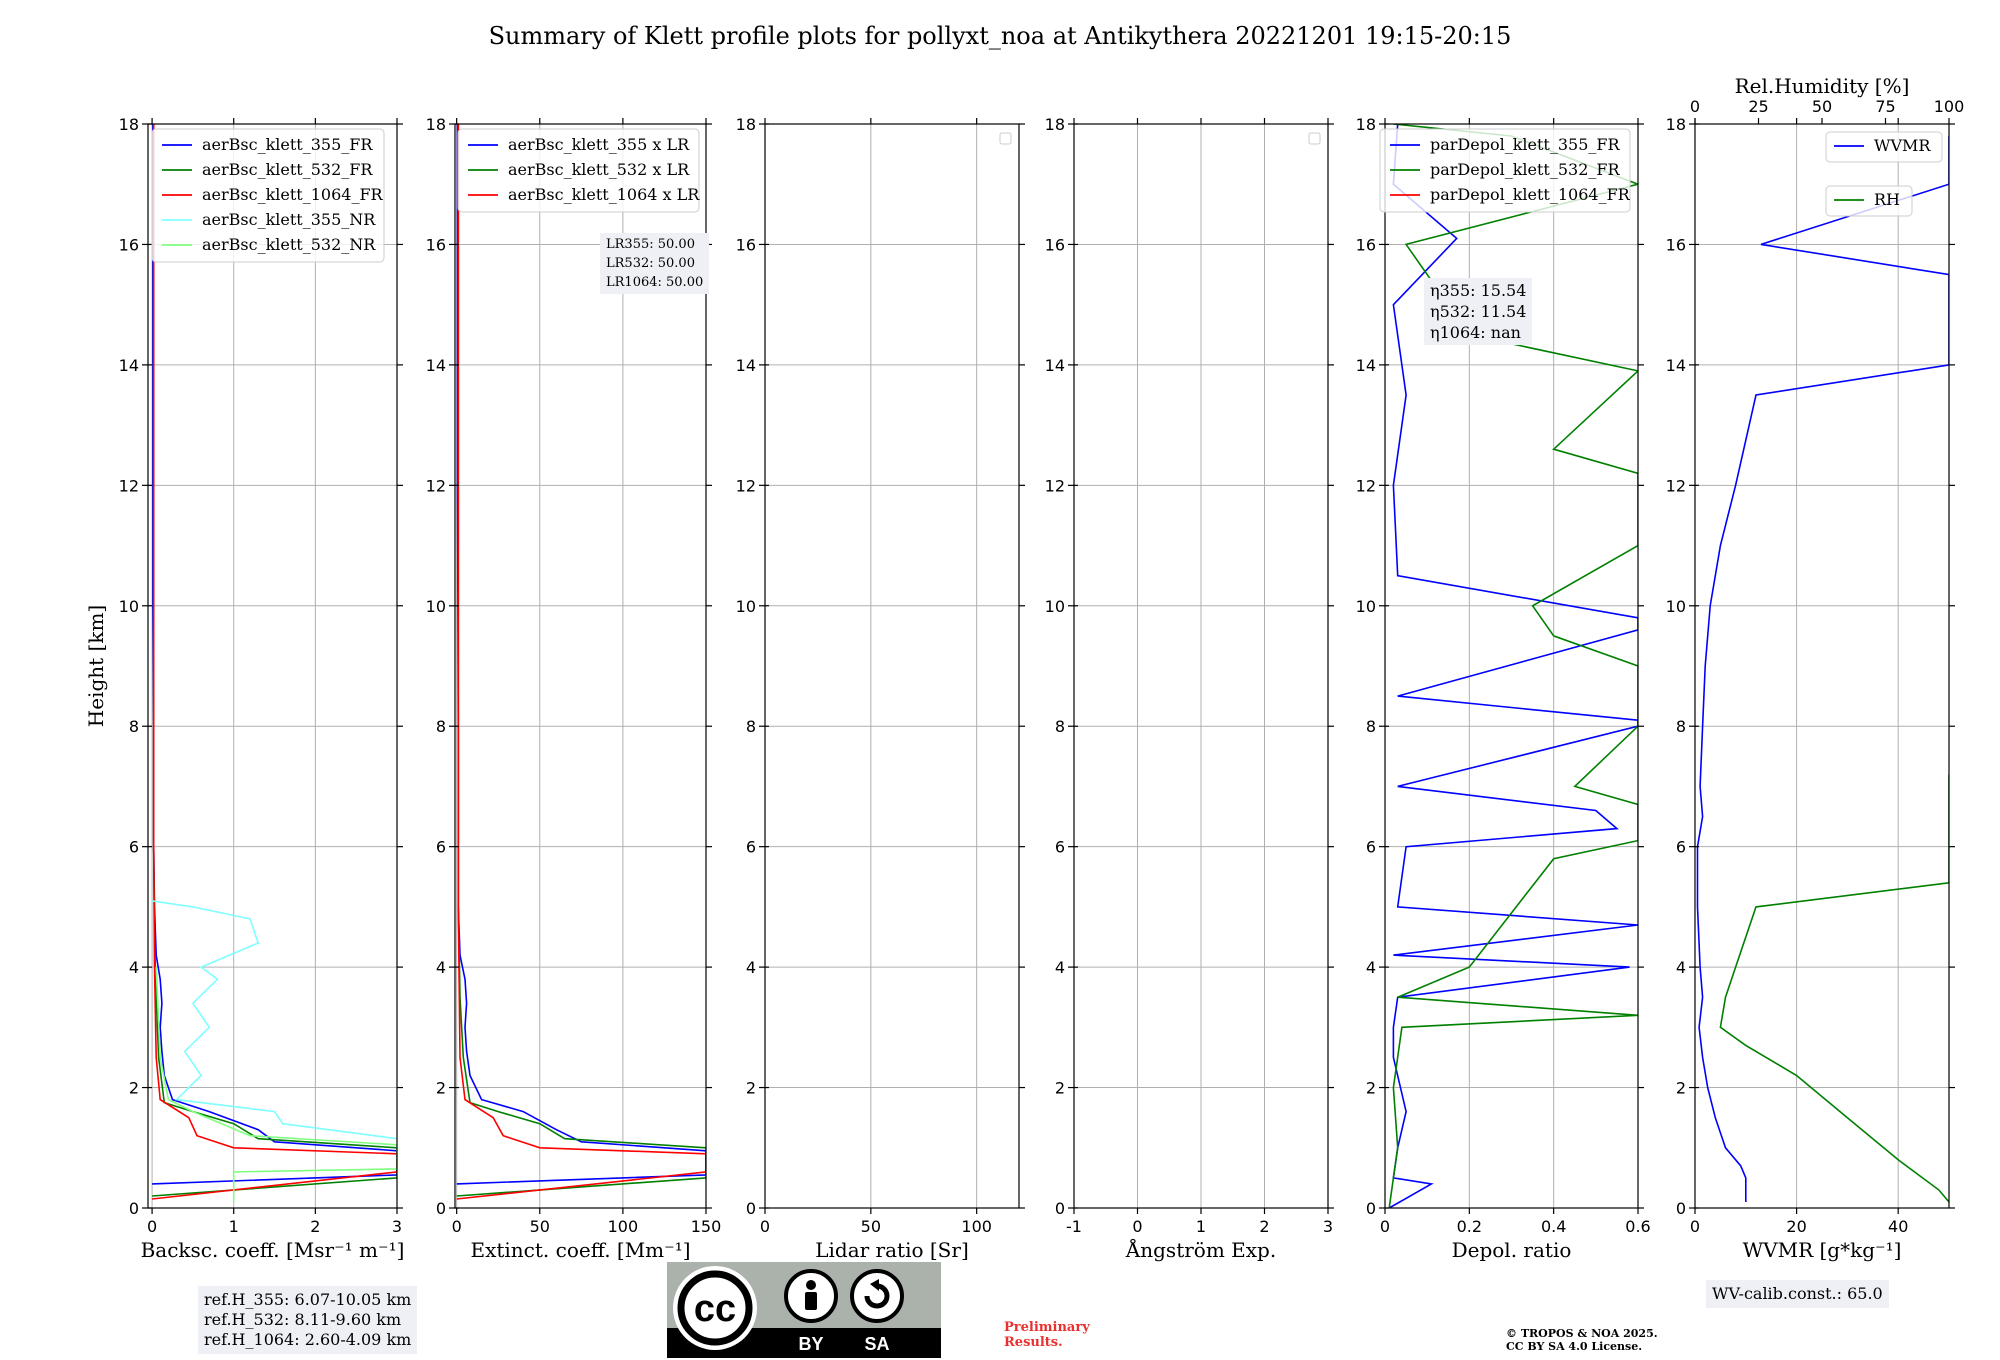 The height and width of the screenshot is (1360, 2000). Describe the element at coordinates (293, 194) in the screenshot. I see `legend-label: aerBsc_klett_1064_FR` at that location.